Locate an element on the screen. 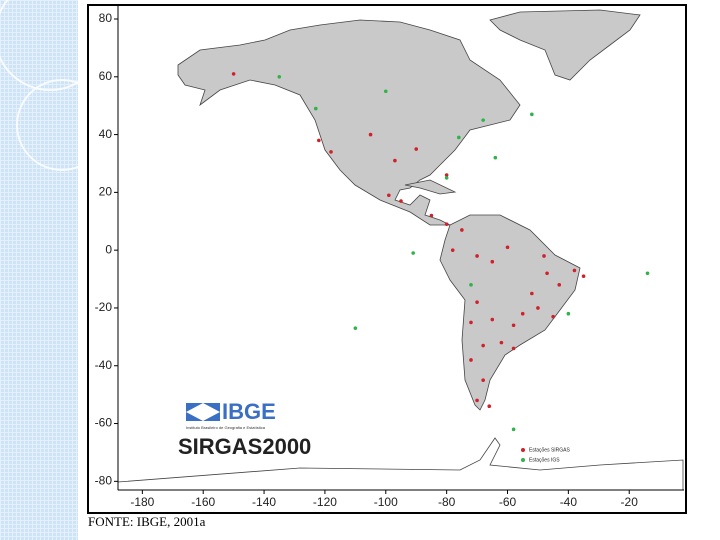 The width and height of the screenshot is (720, 540). logo-mark is located at coordinates (203, 412).